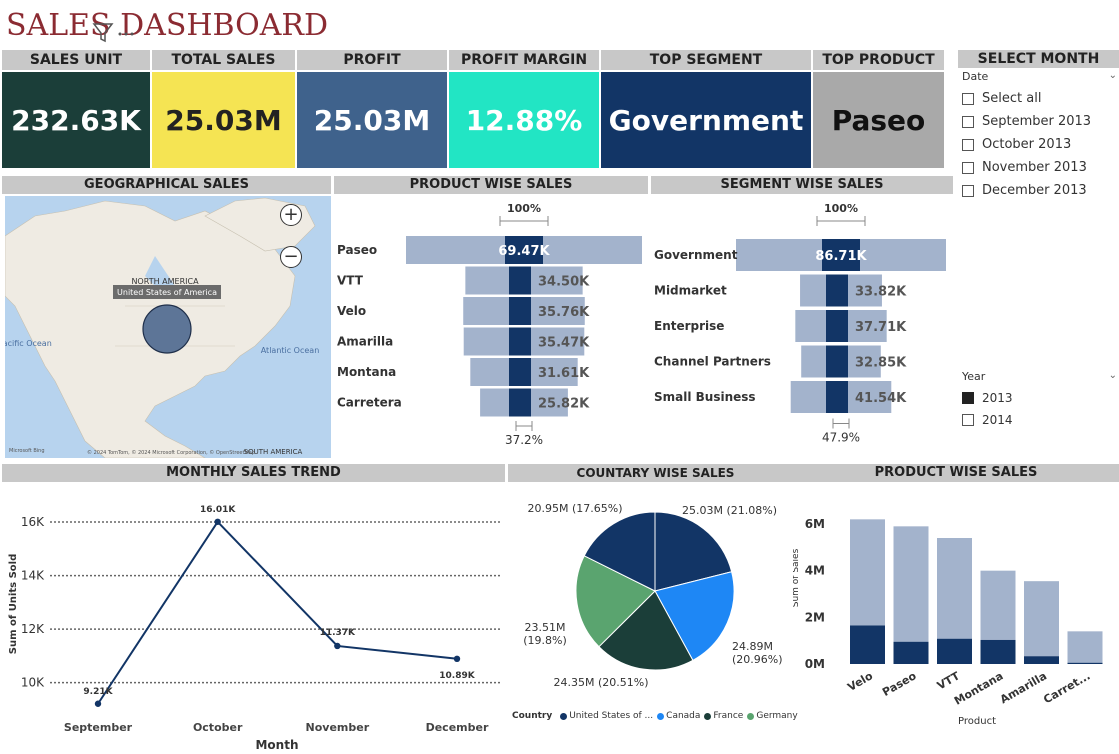  What do you see at coordinates (1034, 190) in the screenshot?
I see `month-option-label: December 2013` at bounding box center [1034, 190].